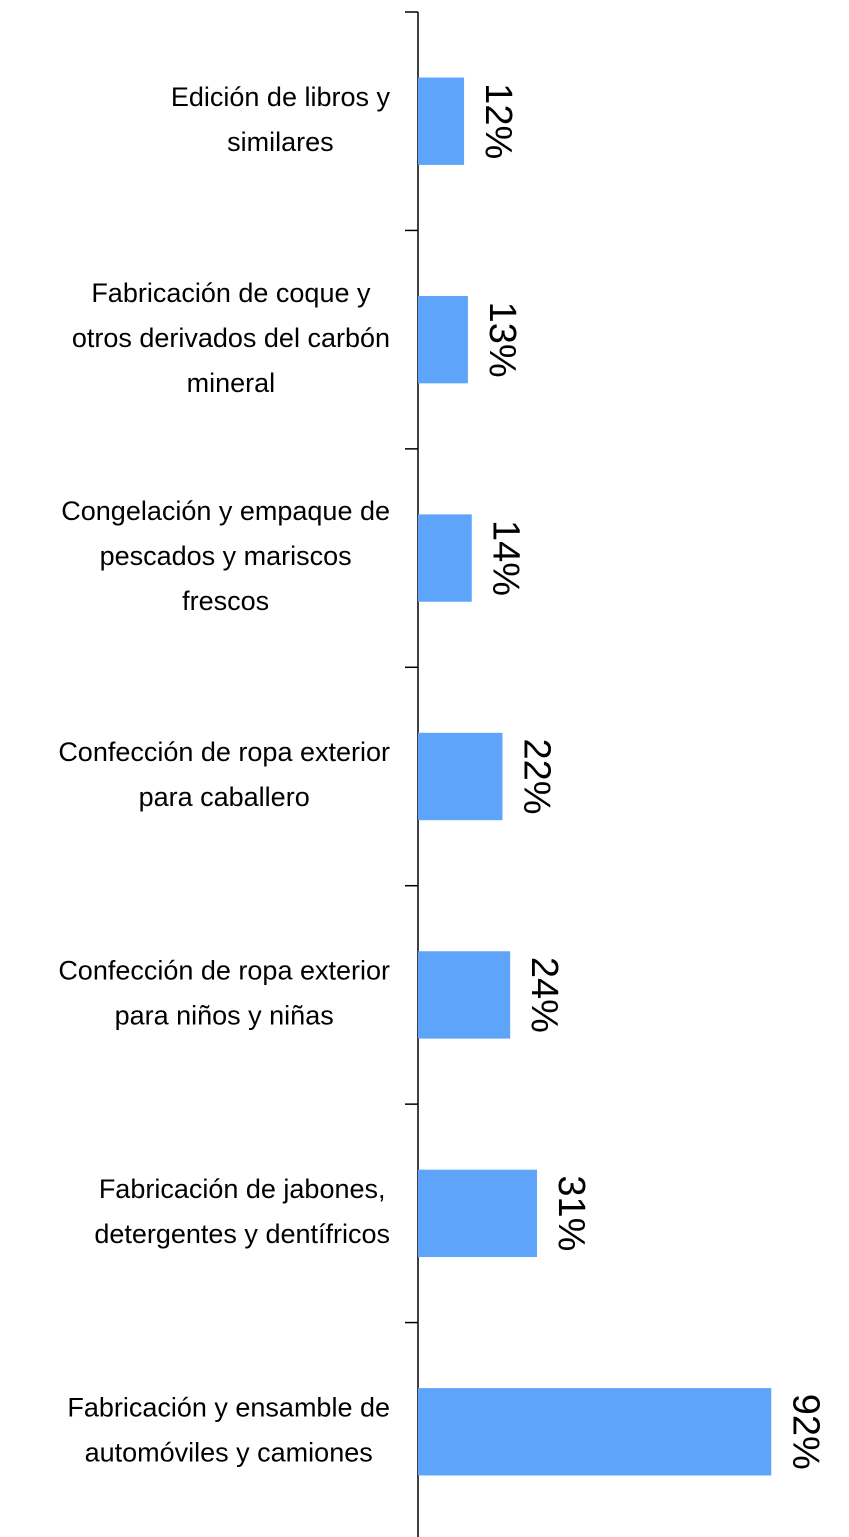  What do you see at coordinates (544, 995) in the screenshot?
I see `value-label: 24%` at bounding box center [544, 995].